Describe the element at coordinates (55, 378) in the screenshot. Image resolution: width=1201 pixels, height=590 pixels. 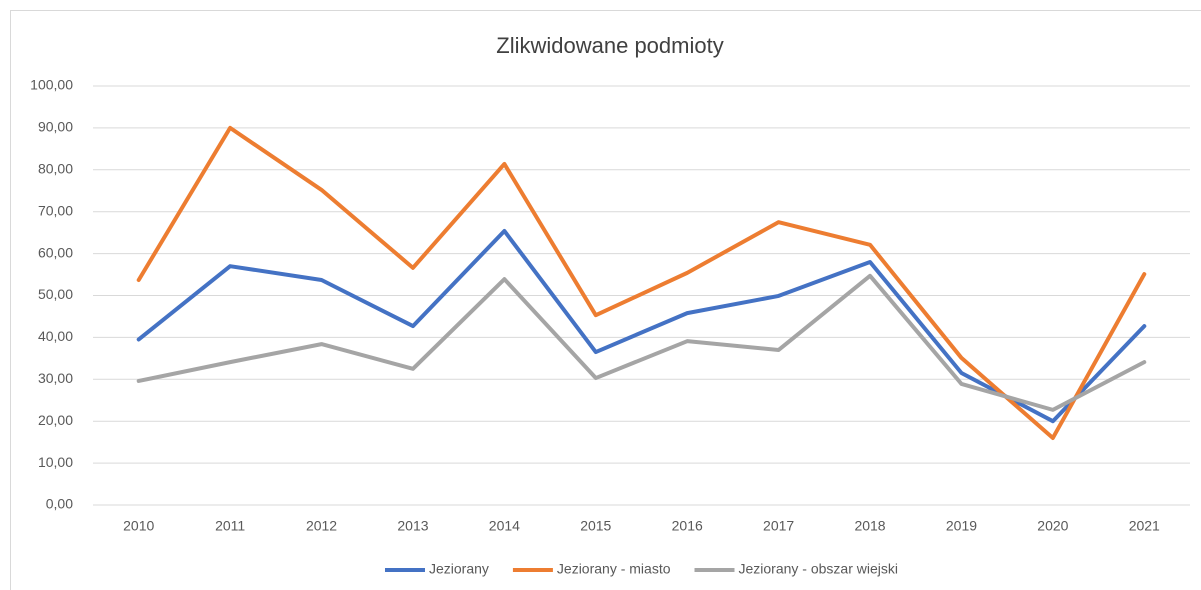
I see `y-tick-label: 30,00` at that location.